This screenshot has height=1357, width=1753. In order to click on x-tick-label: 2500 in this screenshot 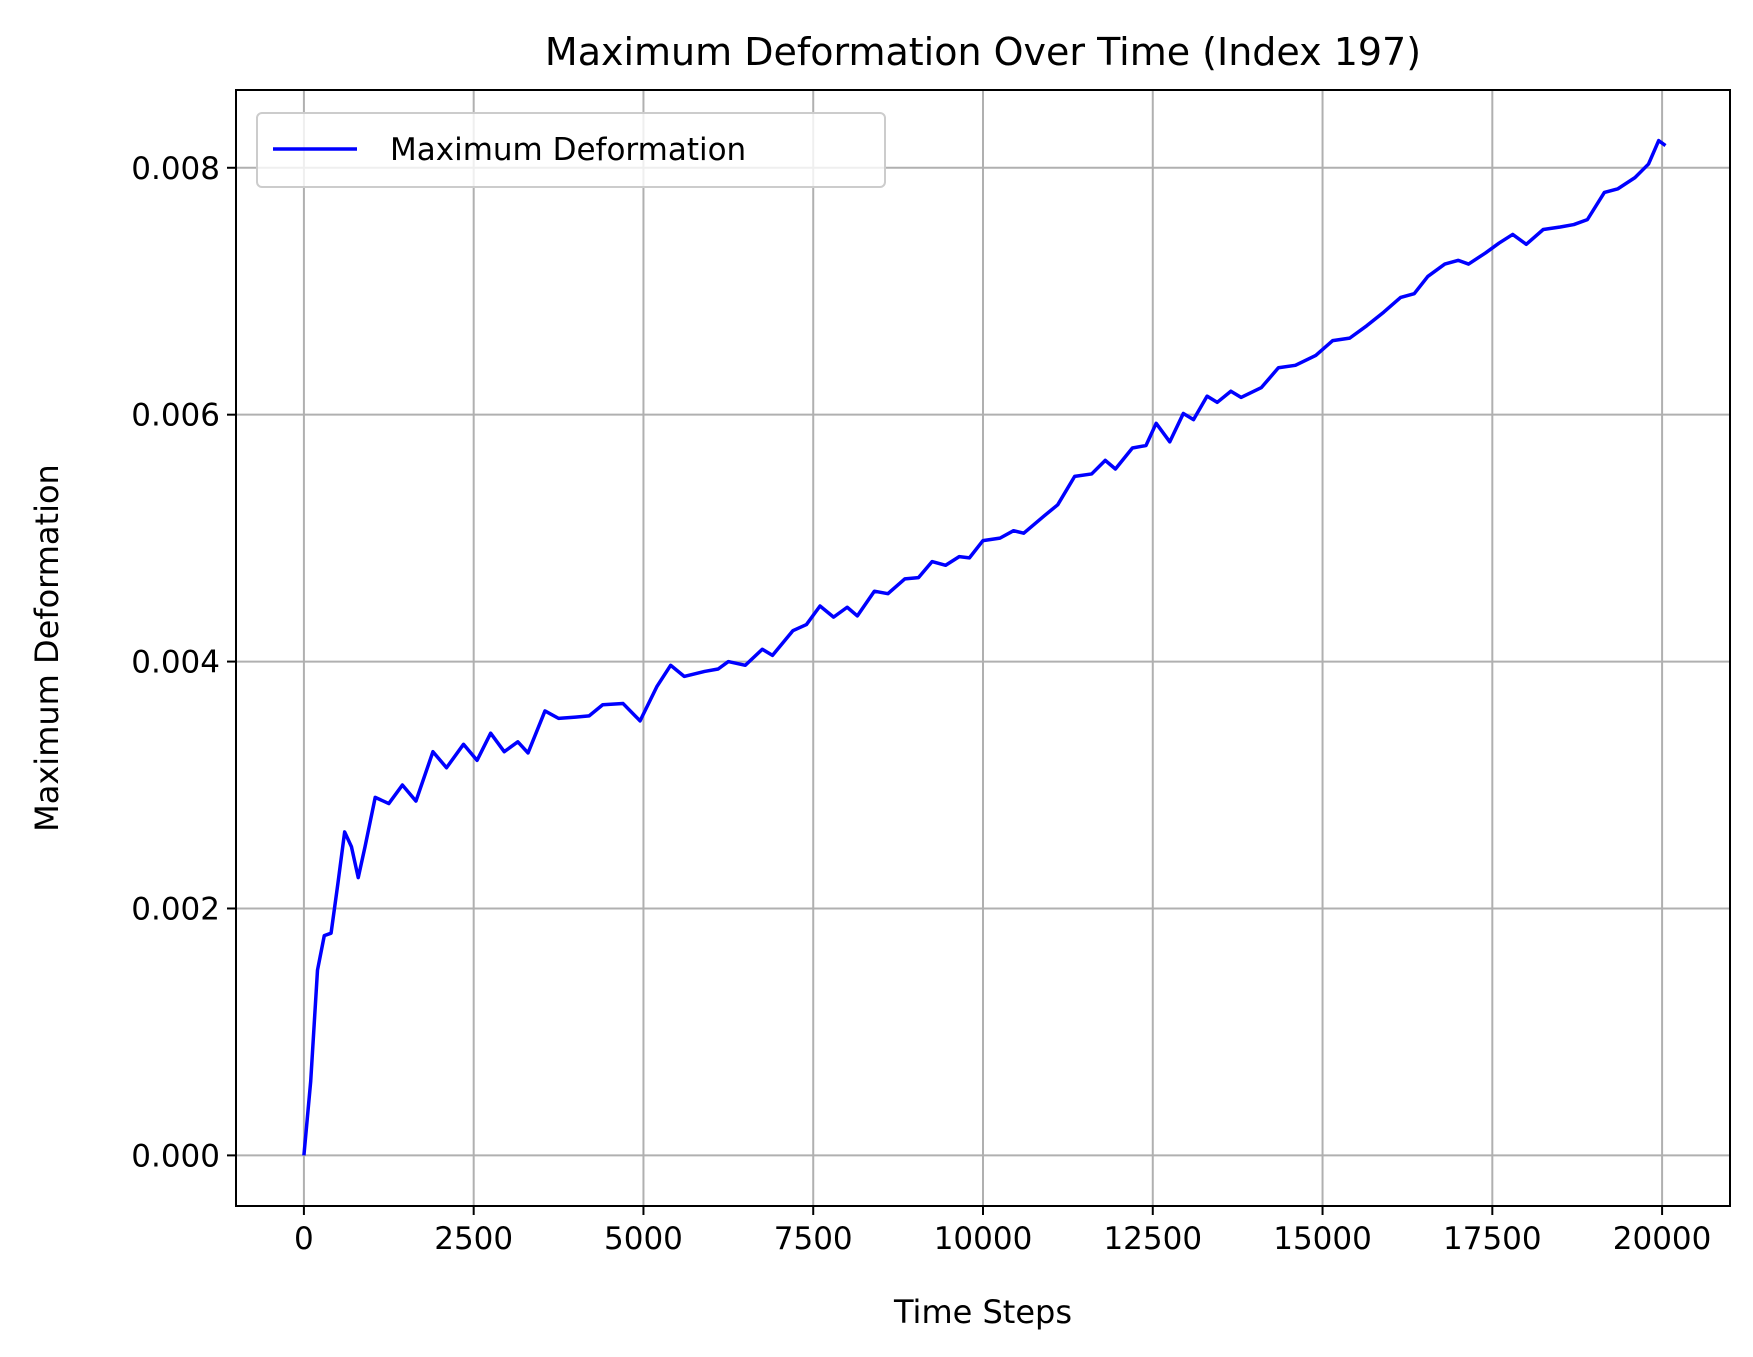, I will do `click(473, 1239)`.